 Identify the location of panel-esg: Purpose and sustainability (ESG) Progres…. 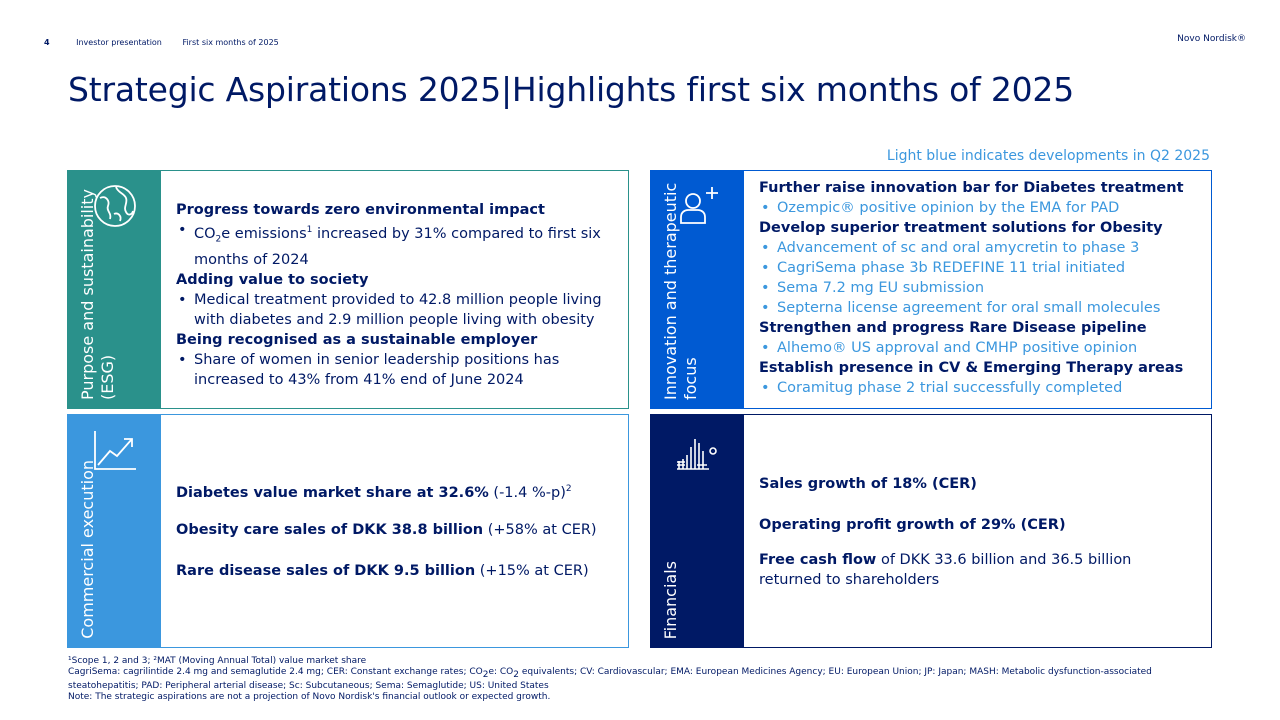
(348, 289).